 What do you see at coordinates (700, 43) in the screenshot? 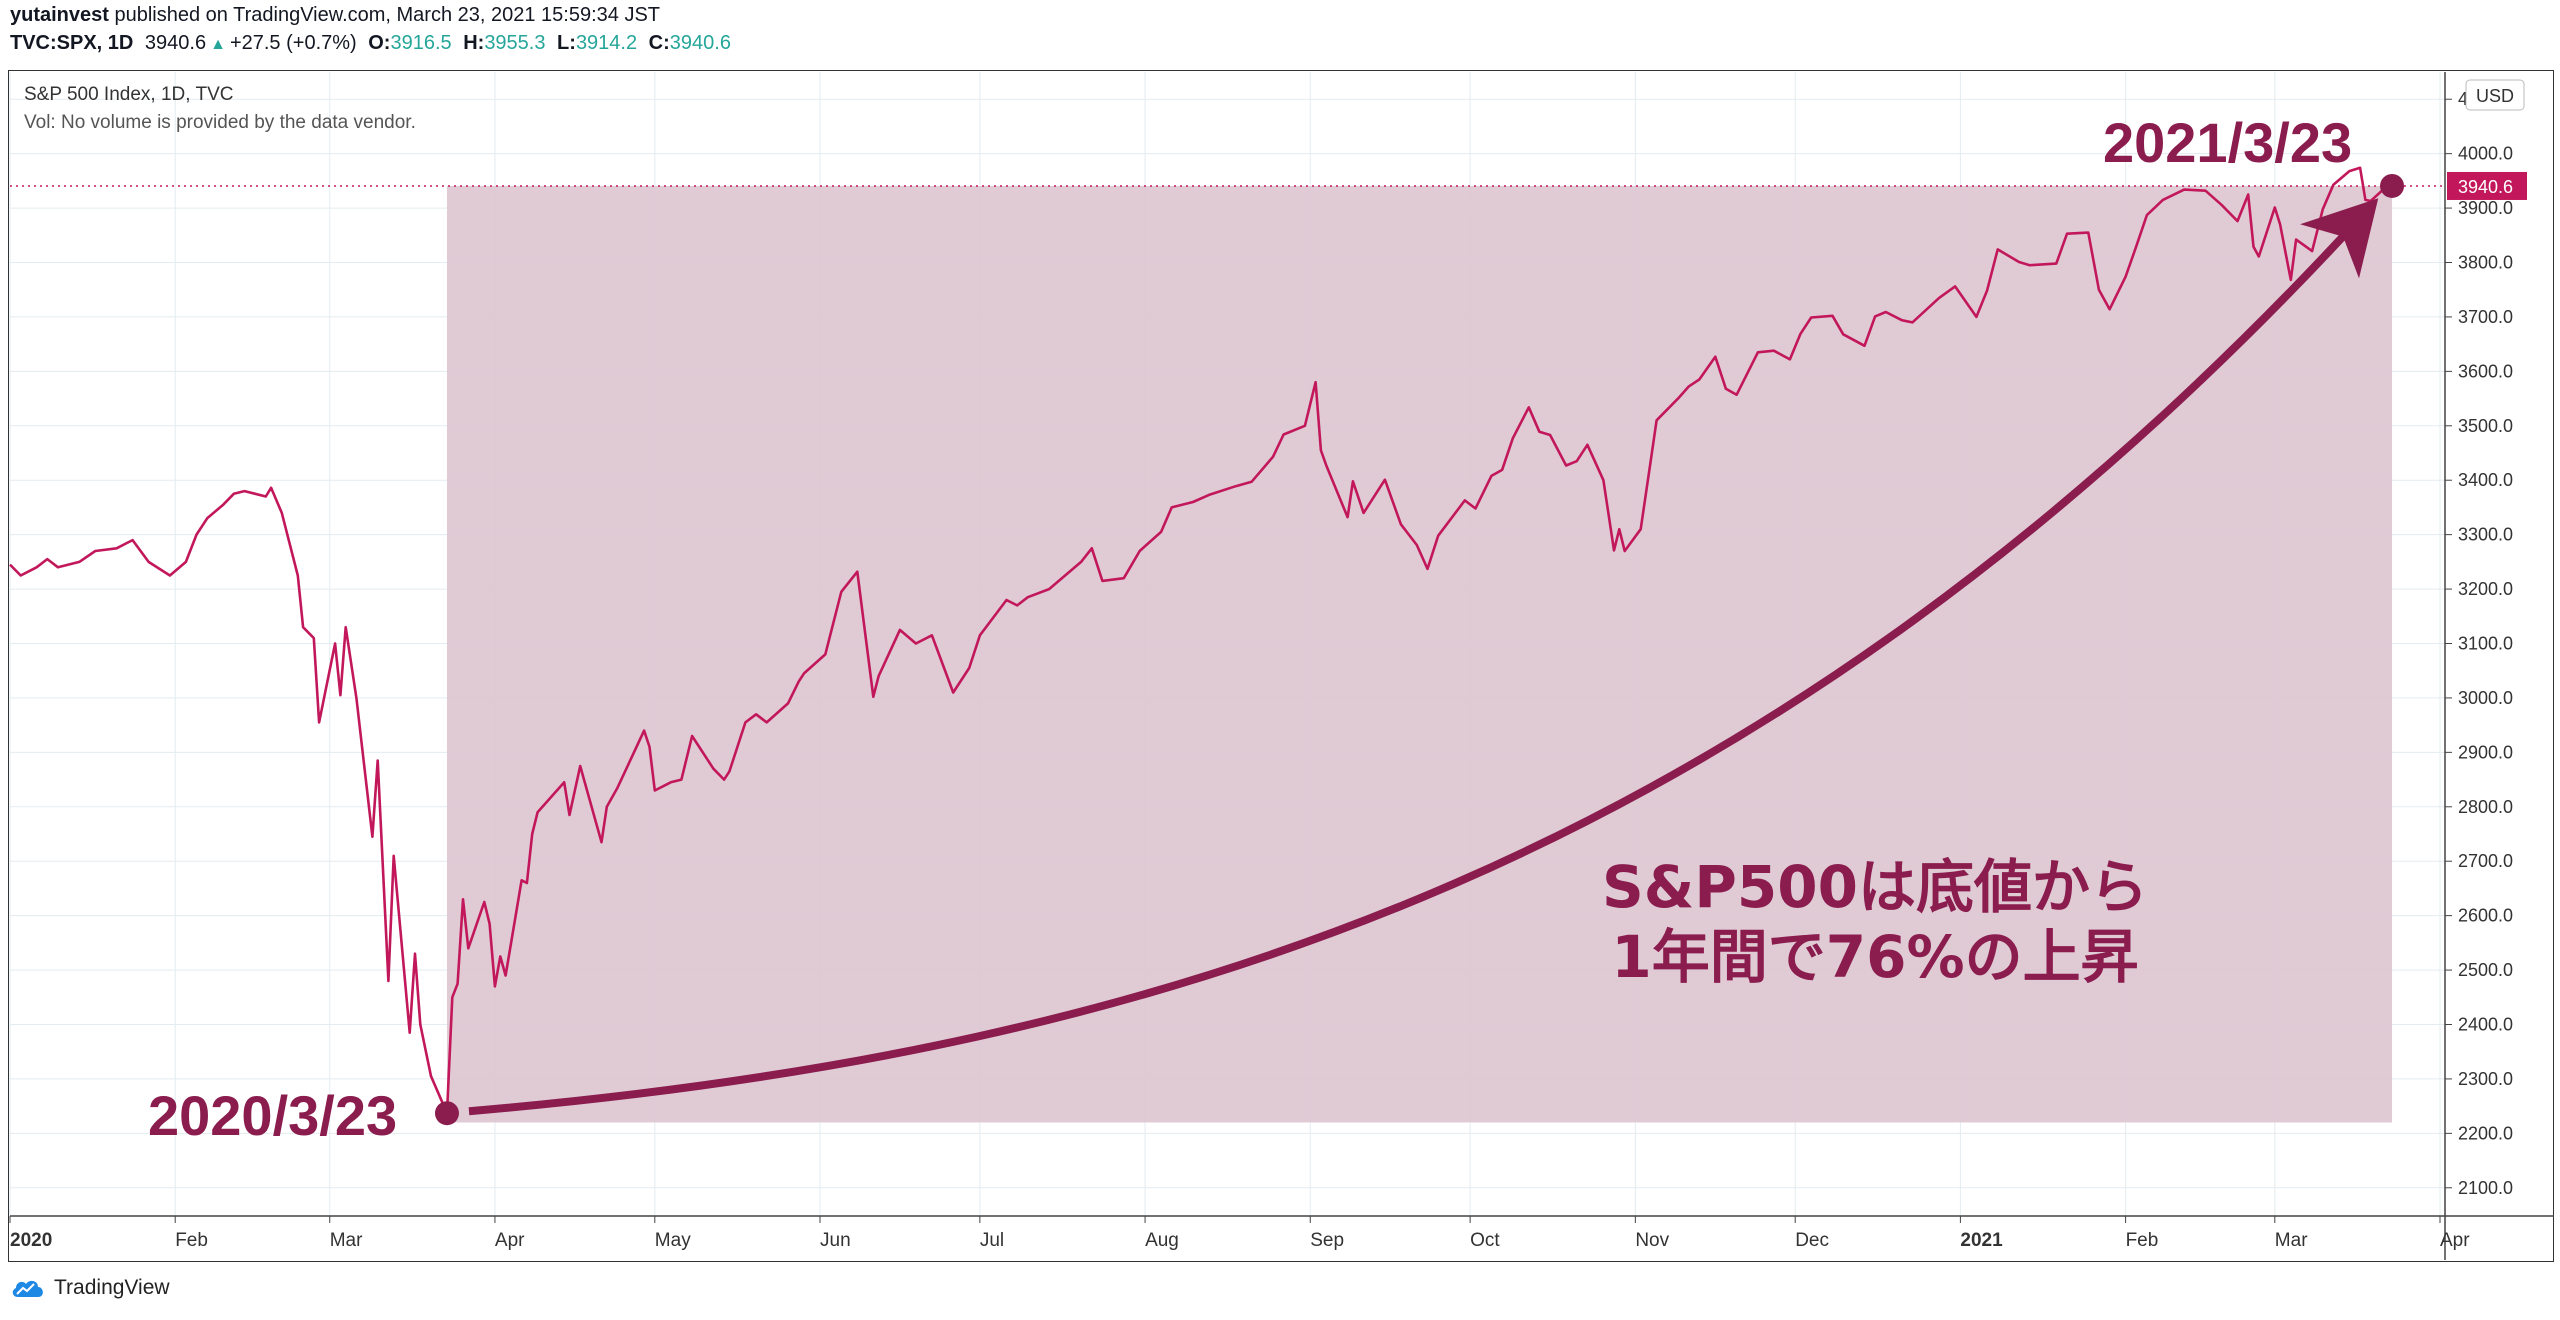
I see `close-value: 3940.6` at bounding box center [700, 43].